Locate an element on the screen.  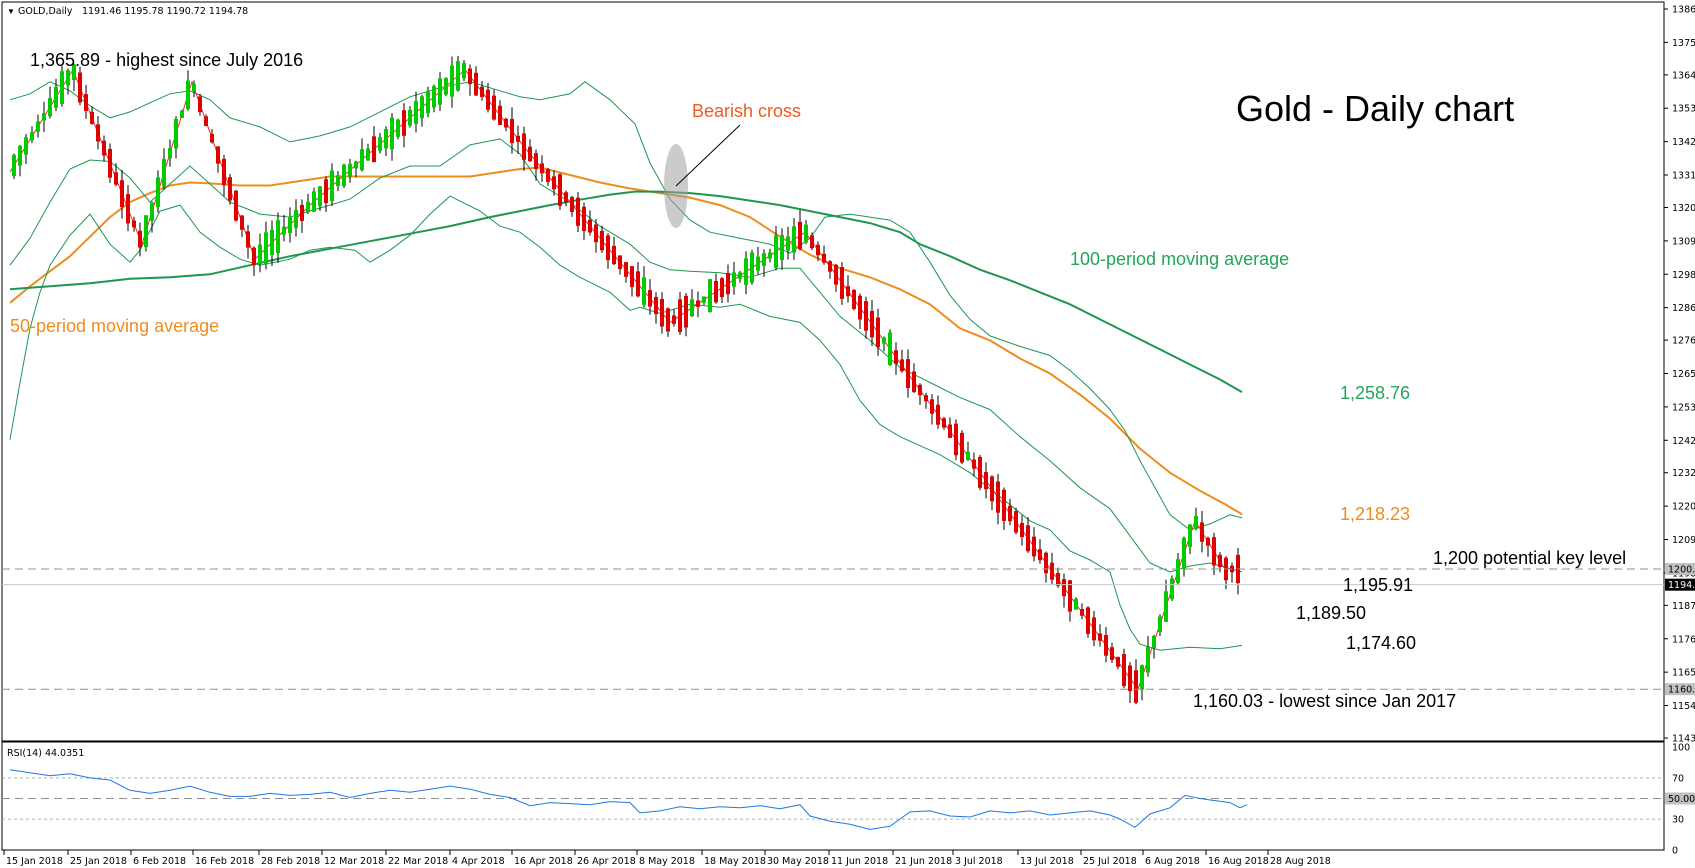
time-tick-label: 16 Aug 2018 is located at coordinates (1238, 861).